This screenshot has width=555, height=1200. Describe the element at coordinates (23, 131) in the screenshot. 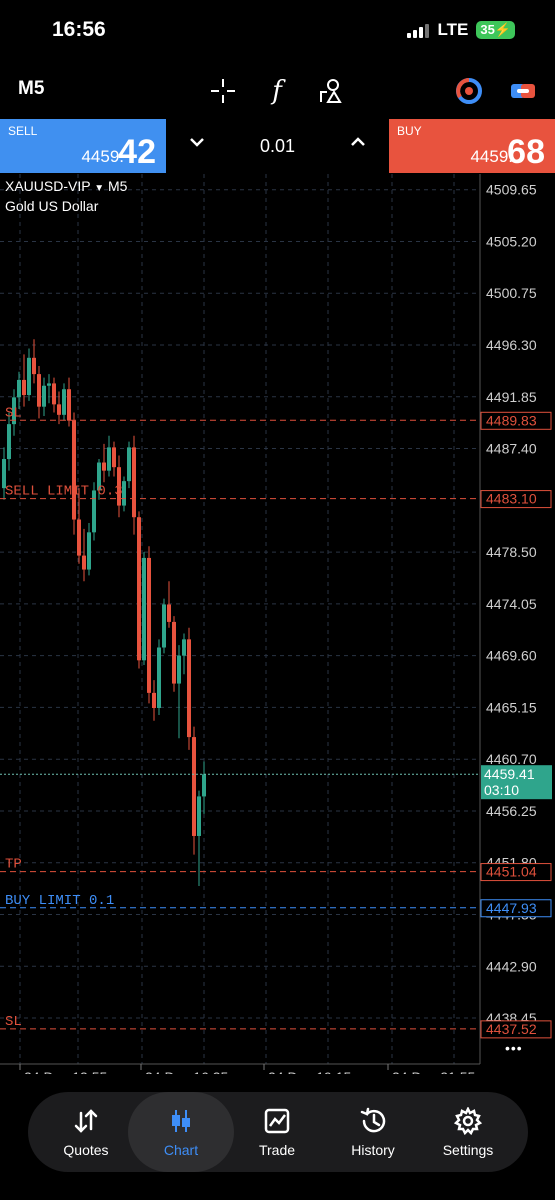

I see `sell-label: SELL` at that location.